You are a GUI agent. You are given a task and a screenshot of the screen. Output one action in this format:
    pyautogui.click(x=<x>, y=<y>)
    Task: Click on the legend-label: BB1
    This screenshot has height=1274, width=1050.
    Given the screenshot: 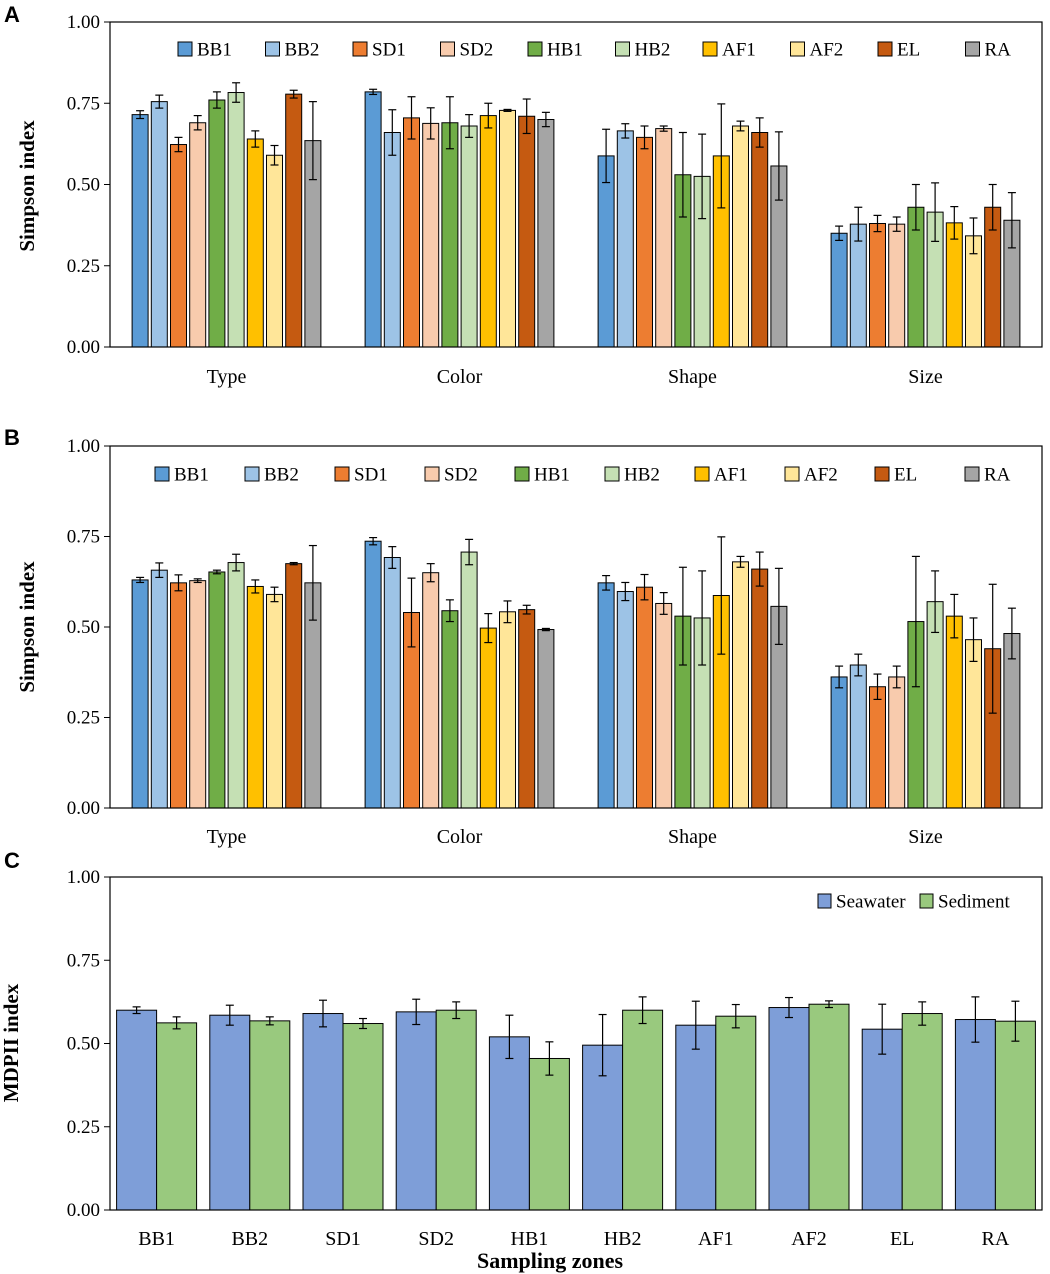 What is the action you would take?
    pyautogui.click(x=191, y=475)
    